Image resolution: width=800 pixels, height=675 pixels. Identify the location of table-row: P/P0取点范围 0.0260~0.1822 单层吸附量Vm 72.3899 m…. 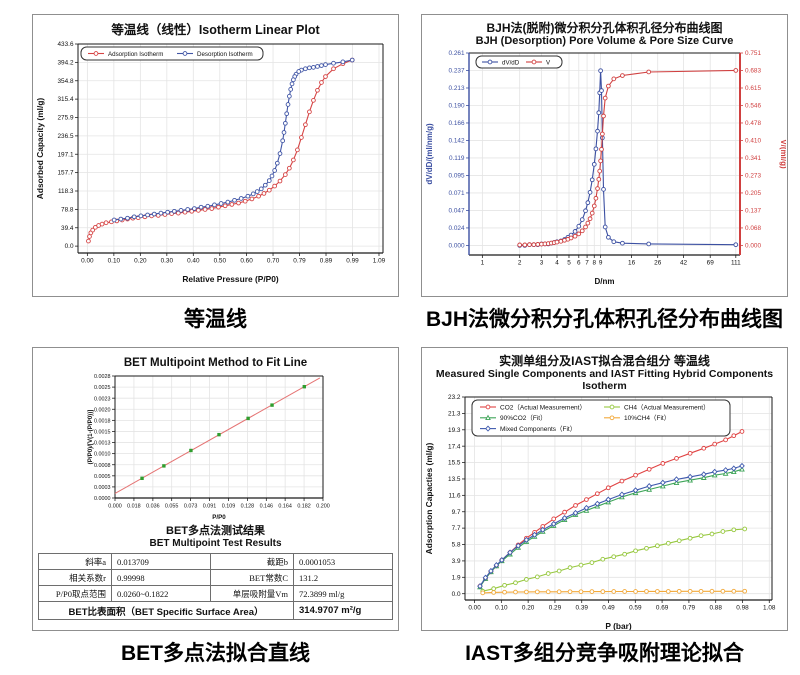
(215, 593).